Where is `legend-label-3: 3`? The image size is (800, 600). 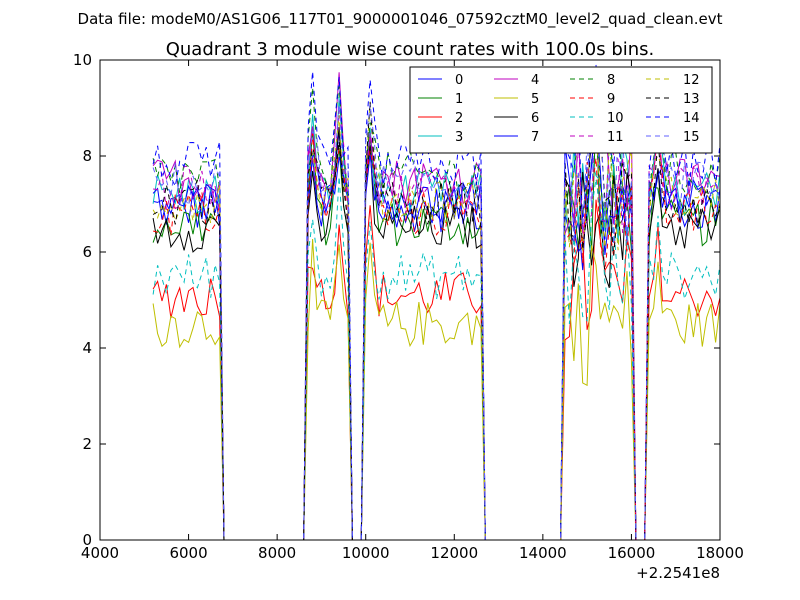
legend-label-3: 3 is located at coordinates (459, 137).